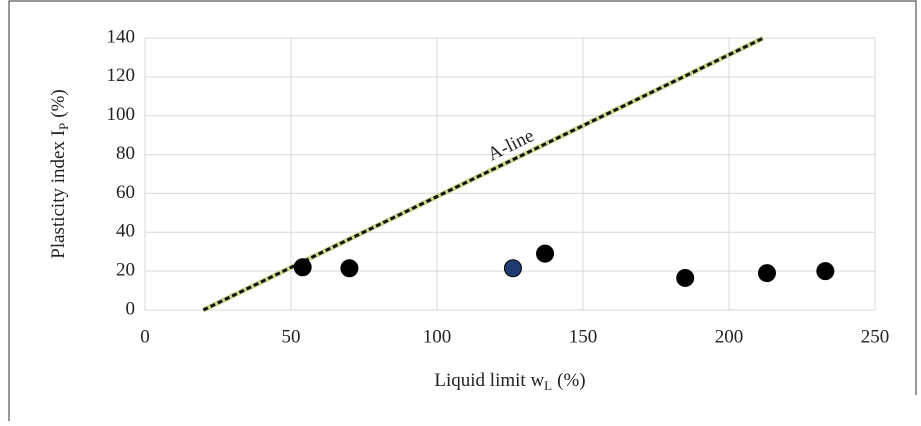 Image resolution: width=921 pixels, height=426 pixels. What do you see at coordinates (145, 336) in the screenshot?
I see `x-tick-label: 0` at bounding box center [145, 336].